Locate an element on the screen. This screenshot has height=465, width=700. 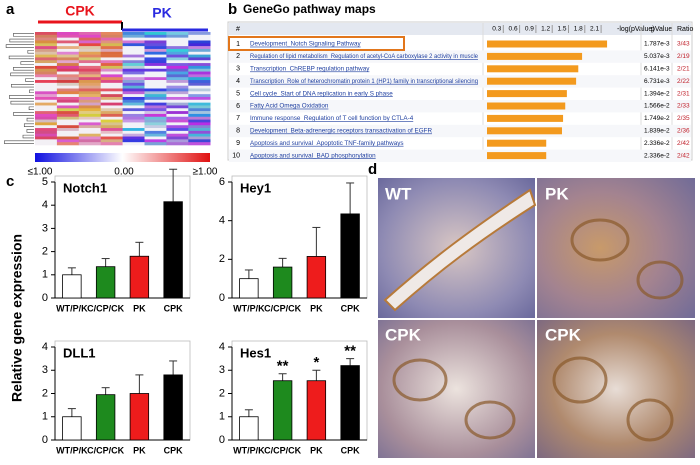
image-label: PK is located at coordinates (557, 193).